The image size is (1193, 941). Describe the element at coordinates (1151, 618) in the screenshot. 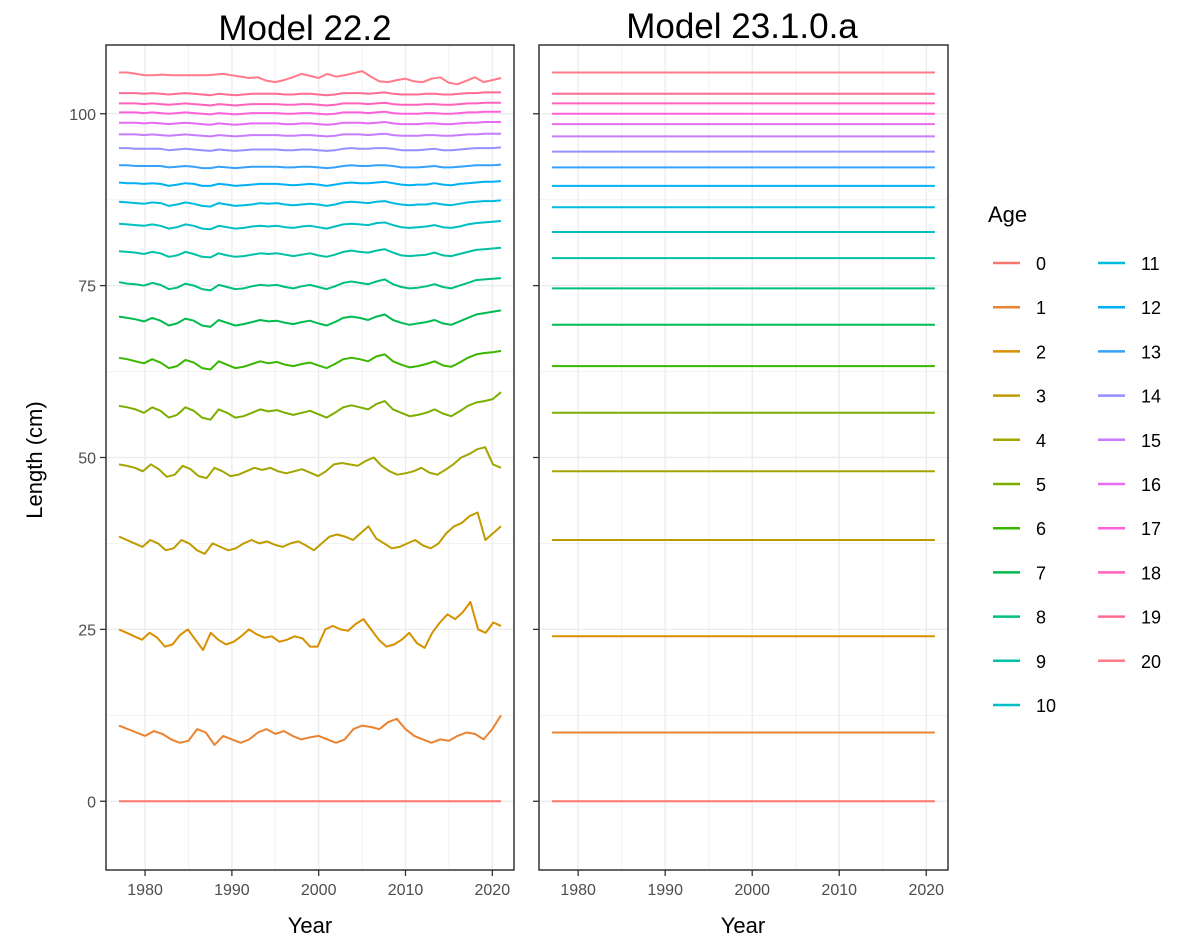

I see `legend-label-age-19: 19` at that location.